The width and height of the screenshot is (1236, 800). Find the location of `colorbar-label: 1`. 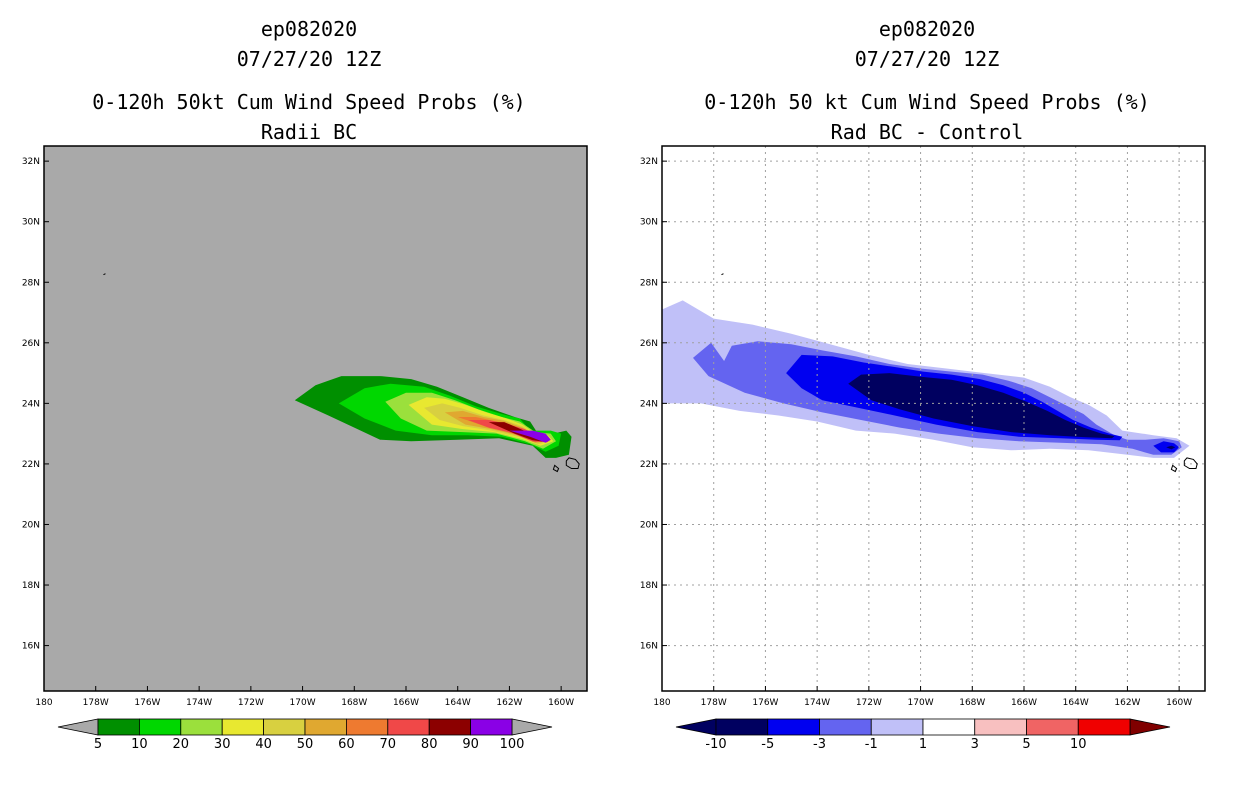

colorbar-label: 1 is located at coordinates (923, 744).